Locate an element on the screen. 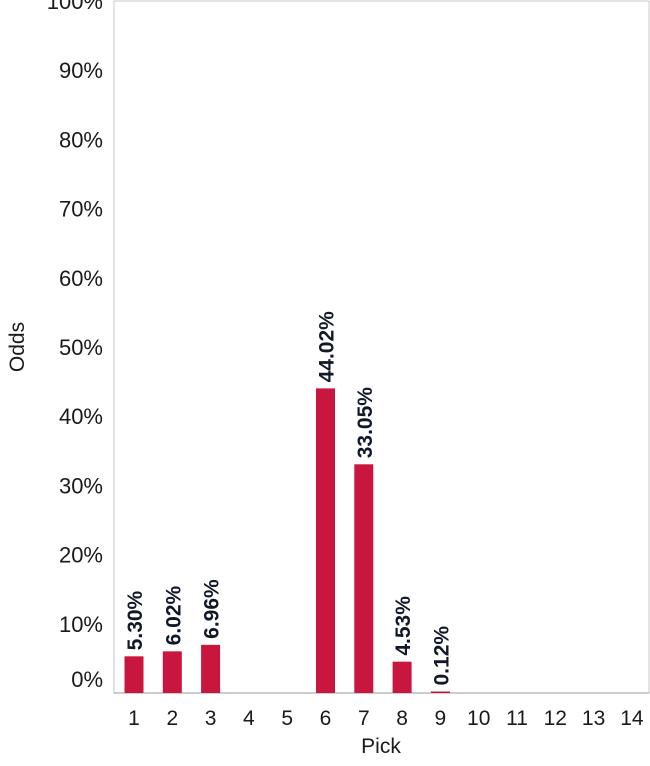  data-label: 33.05% is located at coordinates (365, 423).